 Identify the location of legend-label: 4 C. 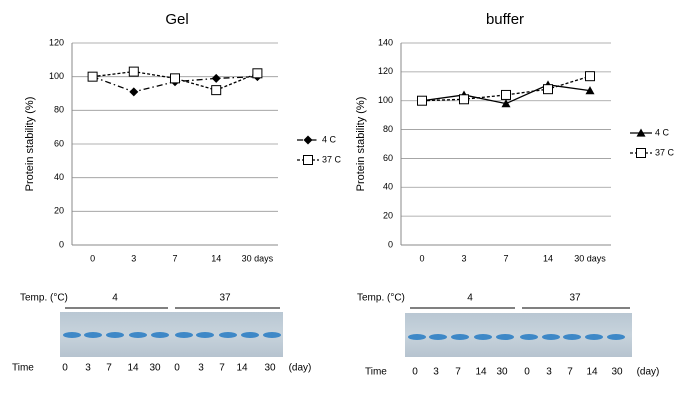
(662, 132).